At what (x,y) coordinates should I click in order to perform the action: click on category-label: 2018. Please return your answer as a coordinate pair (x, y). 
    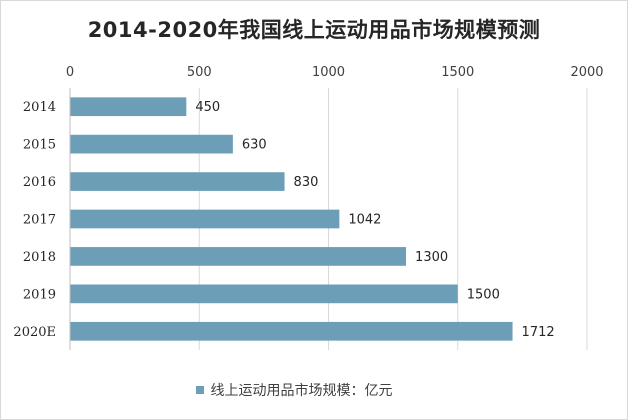
    Looking at the image, I should click on (39, 257).